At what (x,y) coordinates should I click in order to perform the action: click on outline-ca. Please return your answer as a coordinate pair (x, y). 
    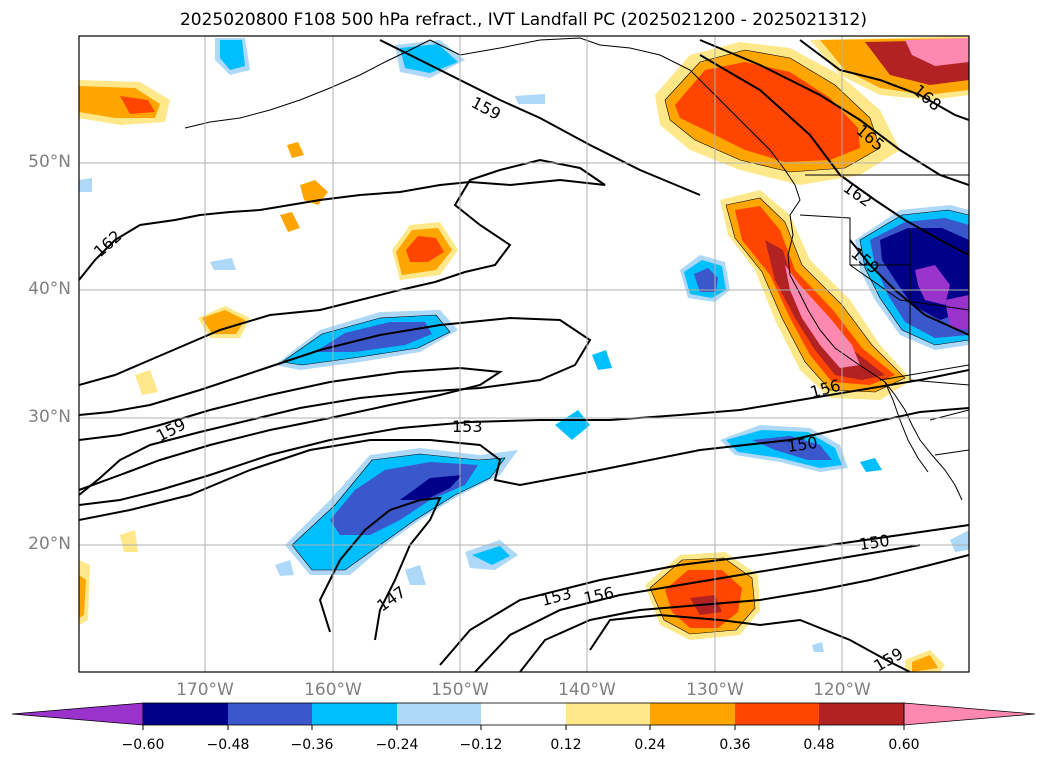
    Looking at the image, I should click on (815, 295).